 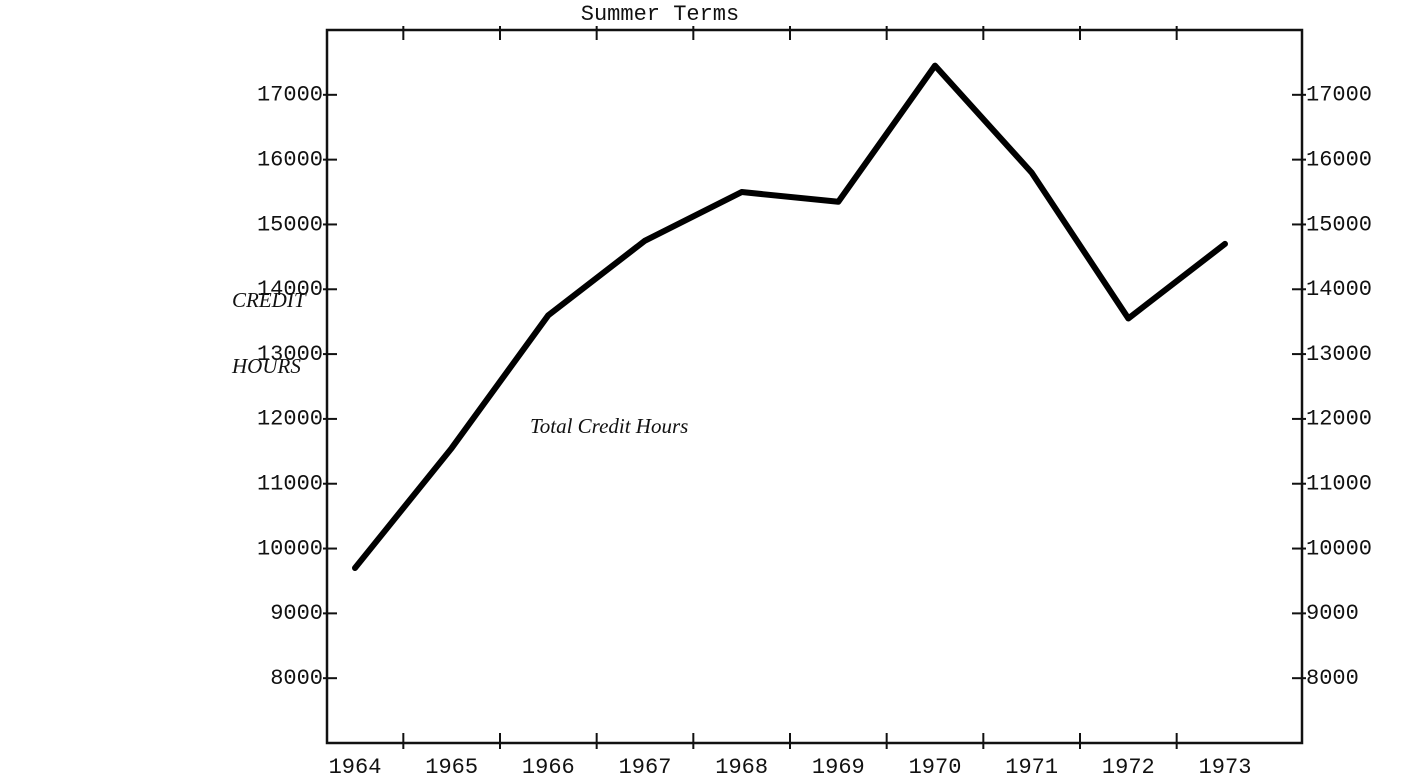 I want to click on y-tick-label: 9000, so click(x=296, y=613).